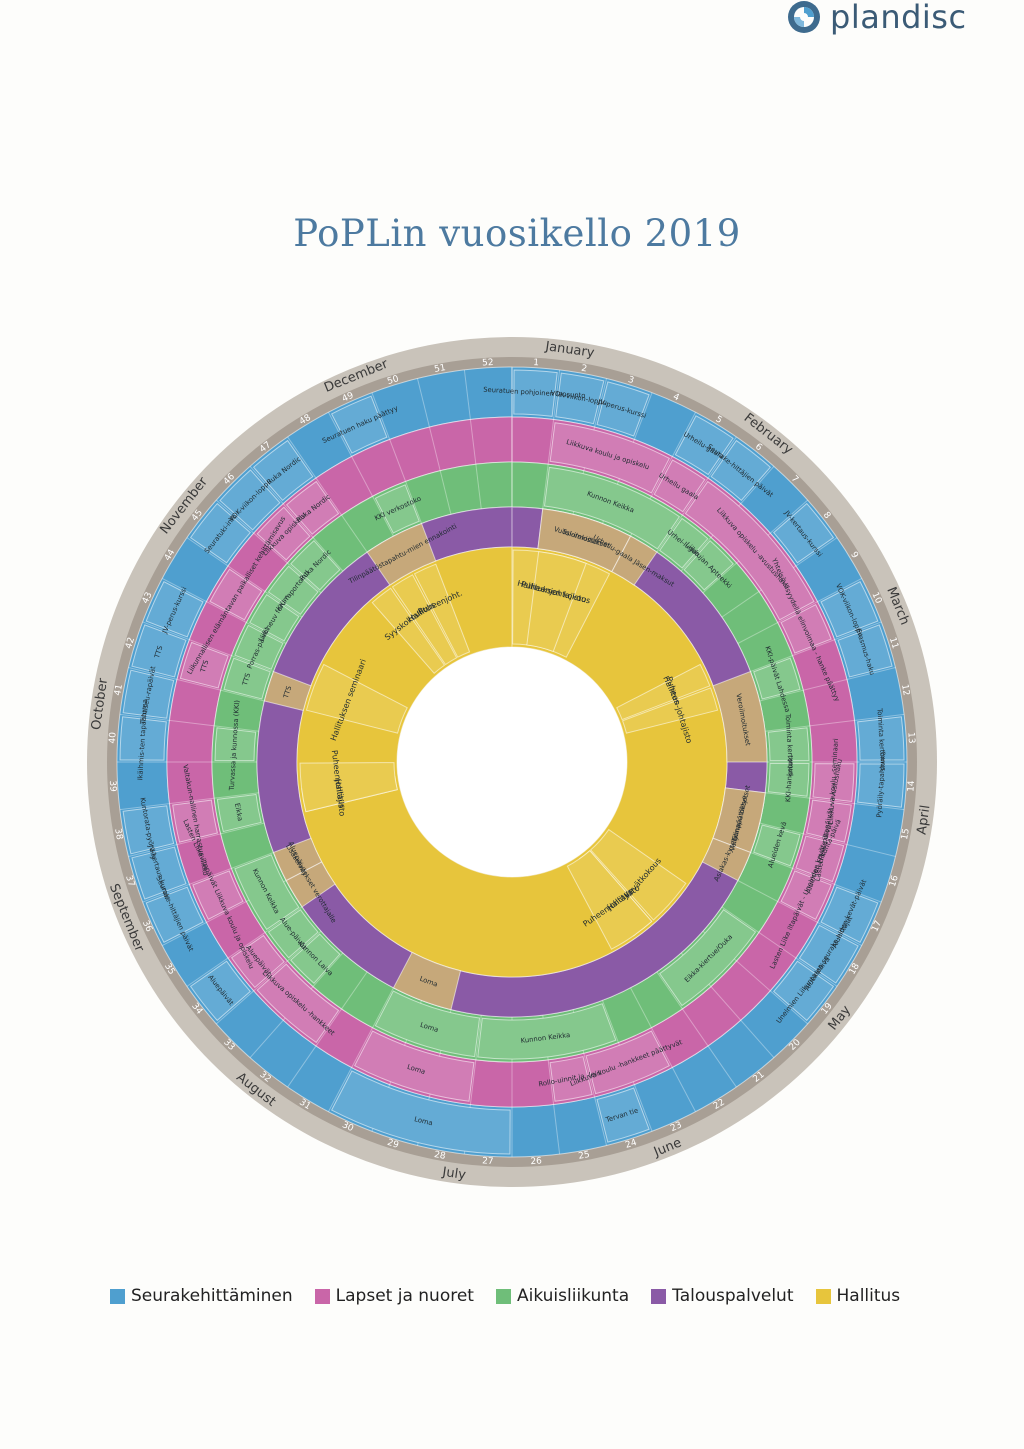 The image size is (1024, 1449). What do you see at coordinates (584, 1156) in the screenshot?
I see `week-number: 25` at bounding box center [584, 1156].